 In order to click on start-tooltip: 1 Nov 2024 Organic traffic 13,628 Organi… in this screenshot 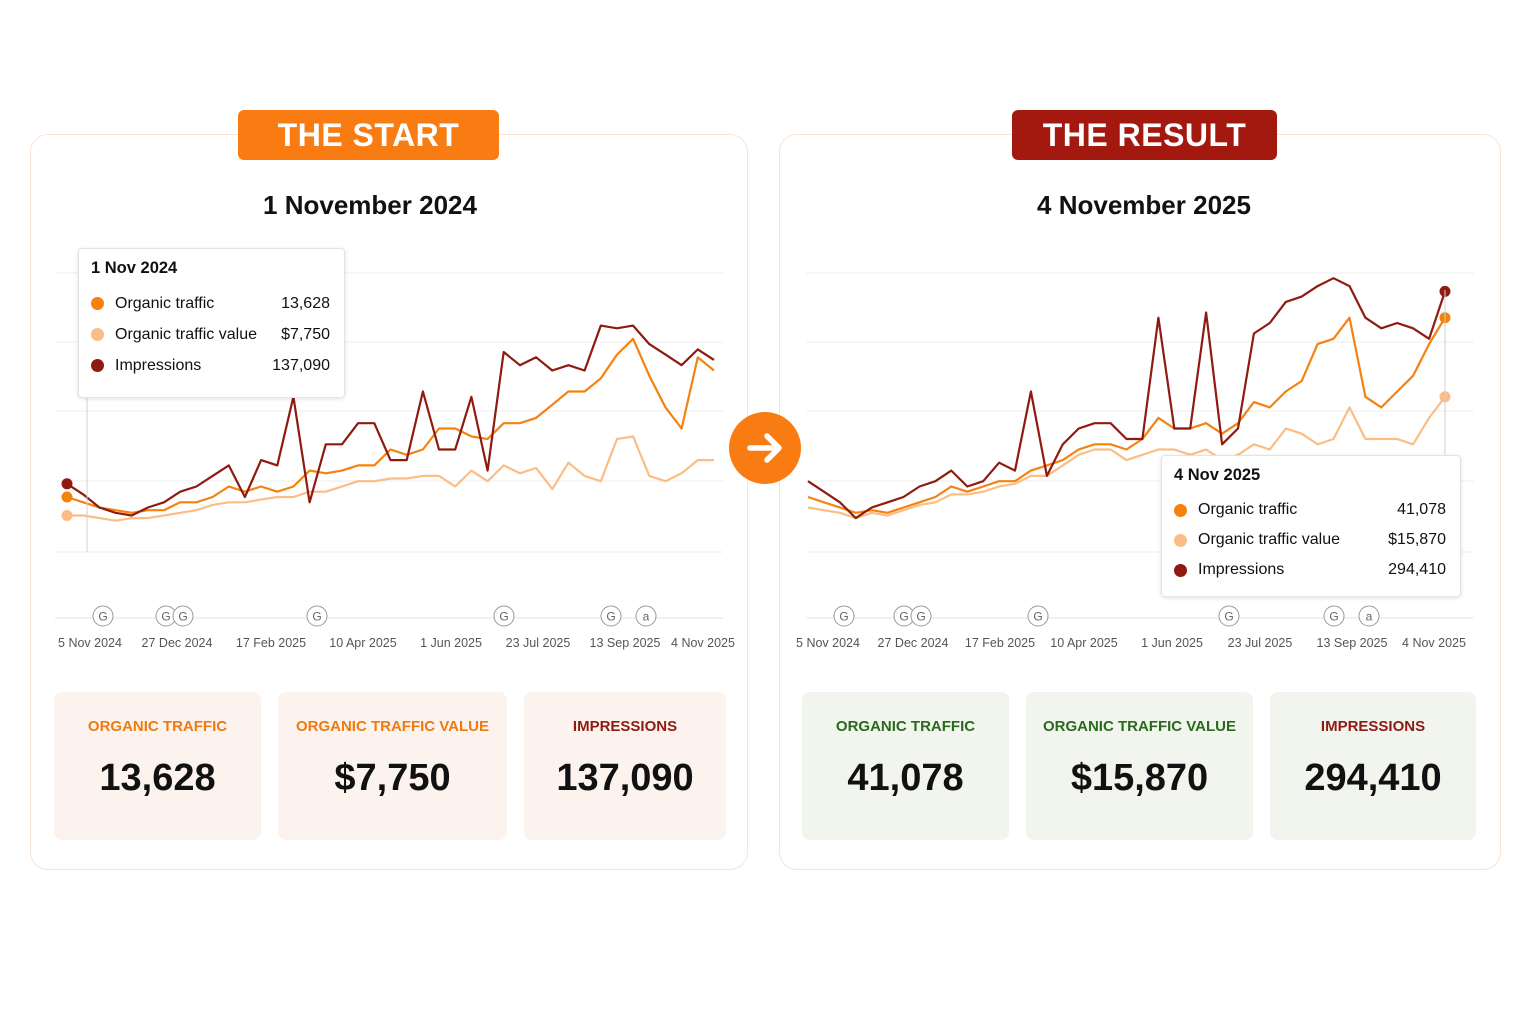, I will do `click(211, 323)`.